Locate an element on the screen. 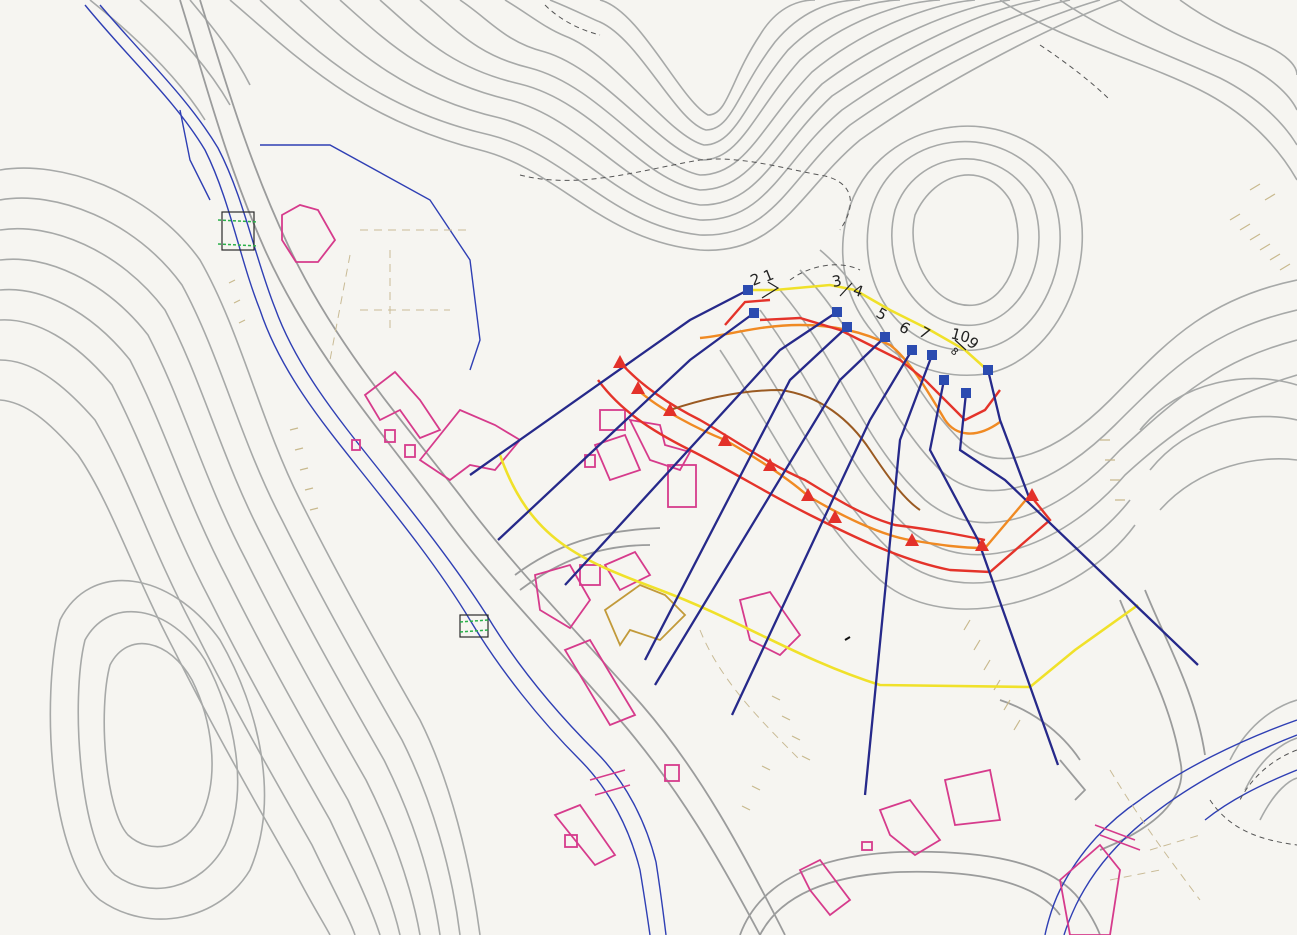 The image size is (1297, 935). label-ticks is located at coordinates (864, 316).